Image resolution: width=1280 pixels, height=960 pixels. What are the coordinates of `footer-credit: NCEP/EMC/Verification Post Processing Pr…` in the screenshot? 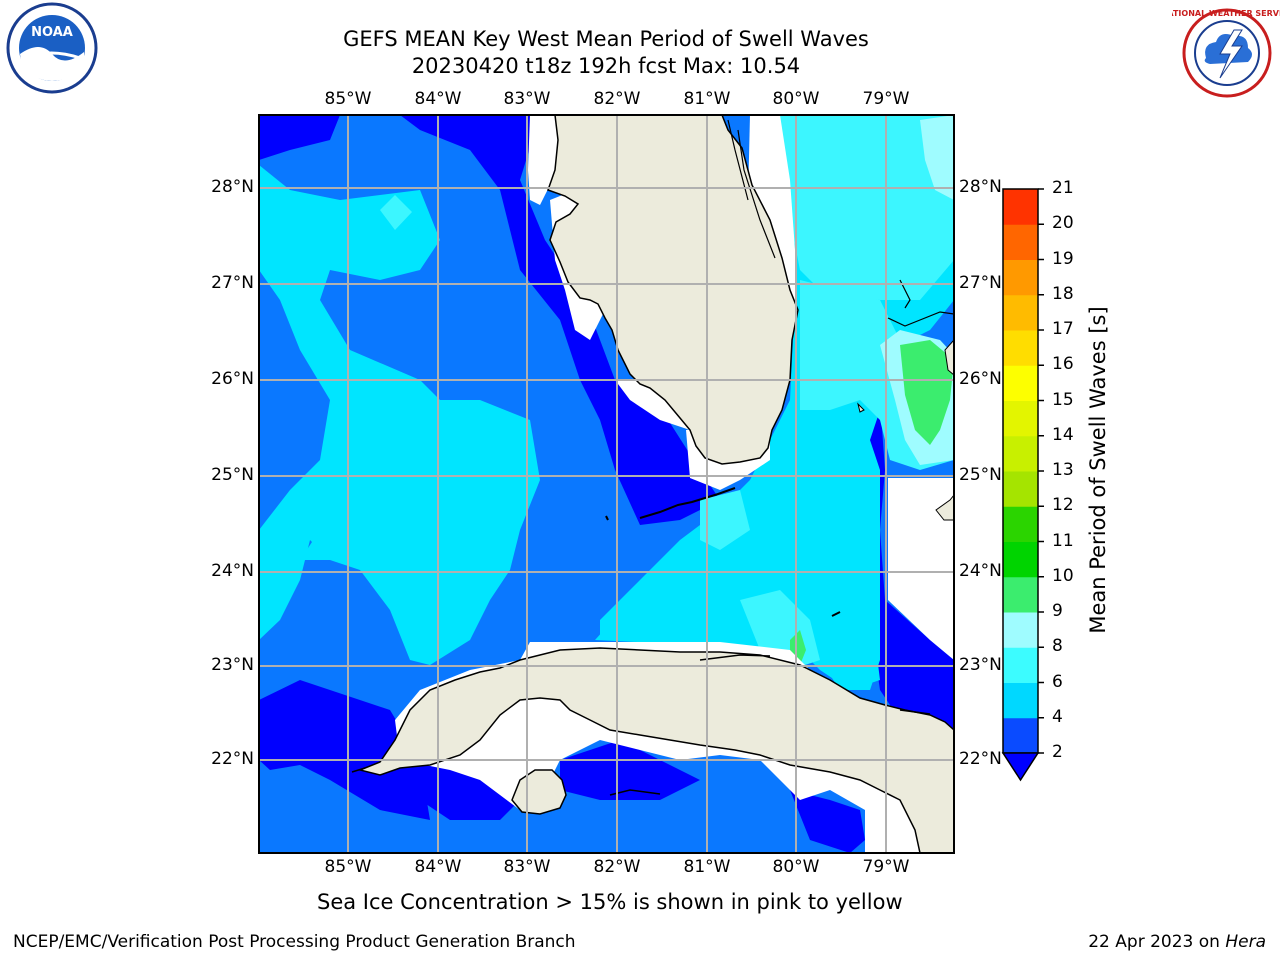 It's located at (294, 942).